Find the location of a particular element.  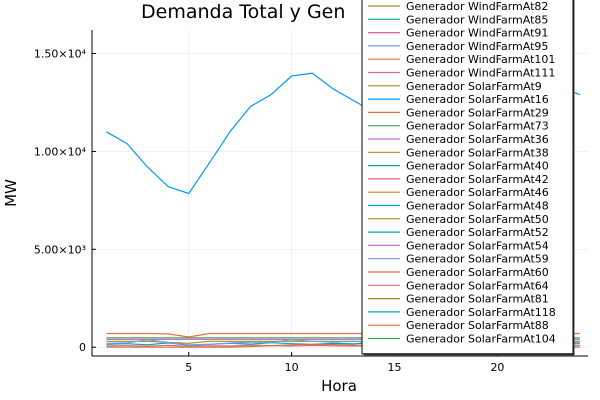

legend-label: Generador SolarFarmAt88 is located at coordinates (477, 325).